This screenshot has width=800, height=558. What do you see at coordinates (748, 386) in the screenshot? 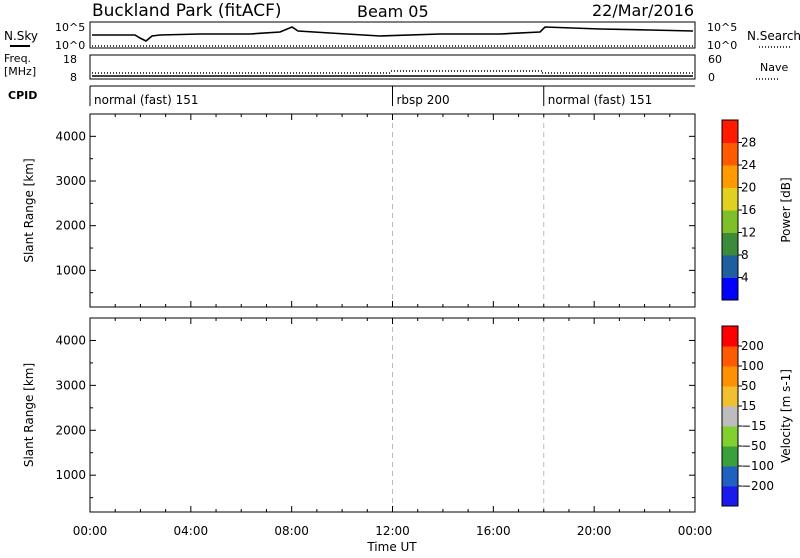
I see `colorbar-tick-label: 50` at bounding box center [748, 386].